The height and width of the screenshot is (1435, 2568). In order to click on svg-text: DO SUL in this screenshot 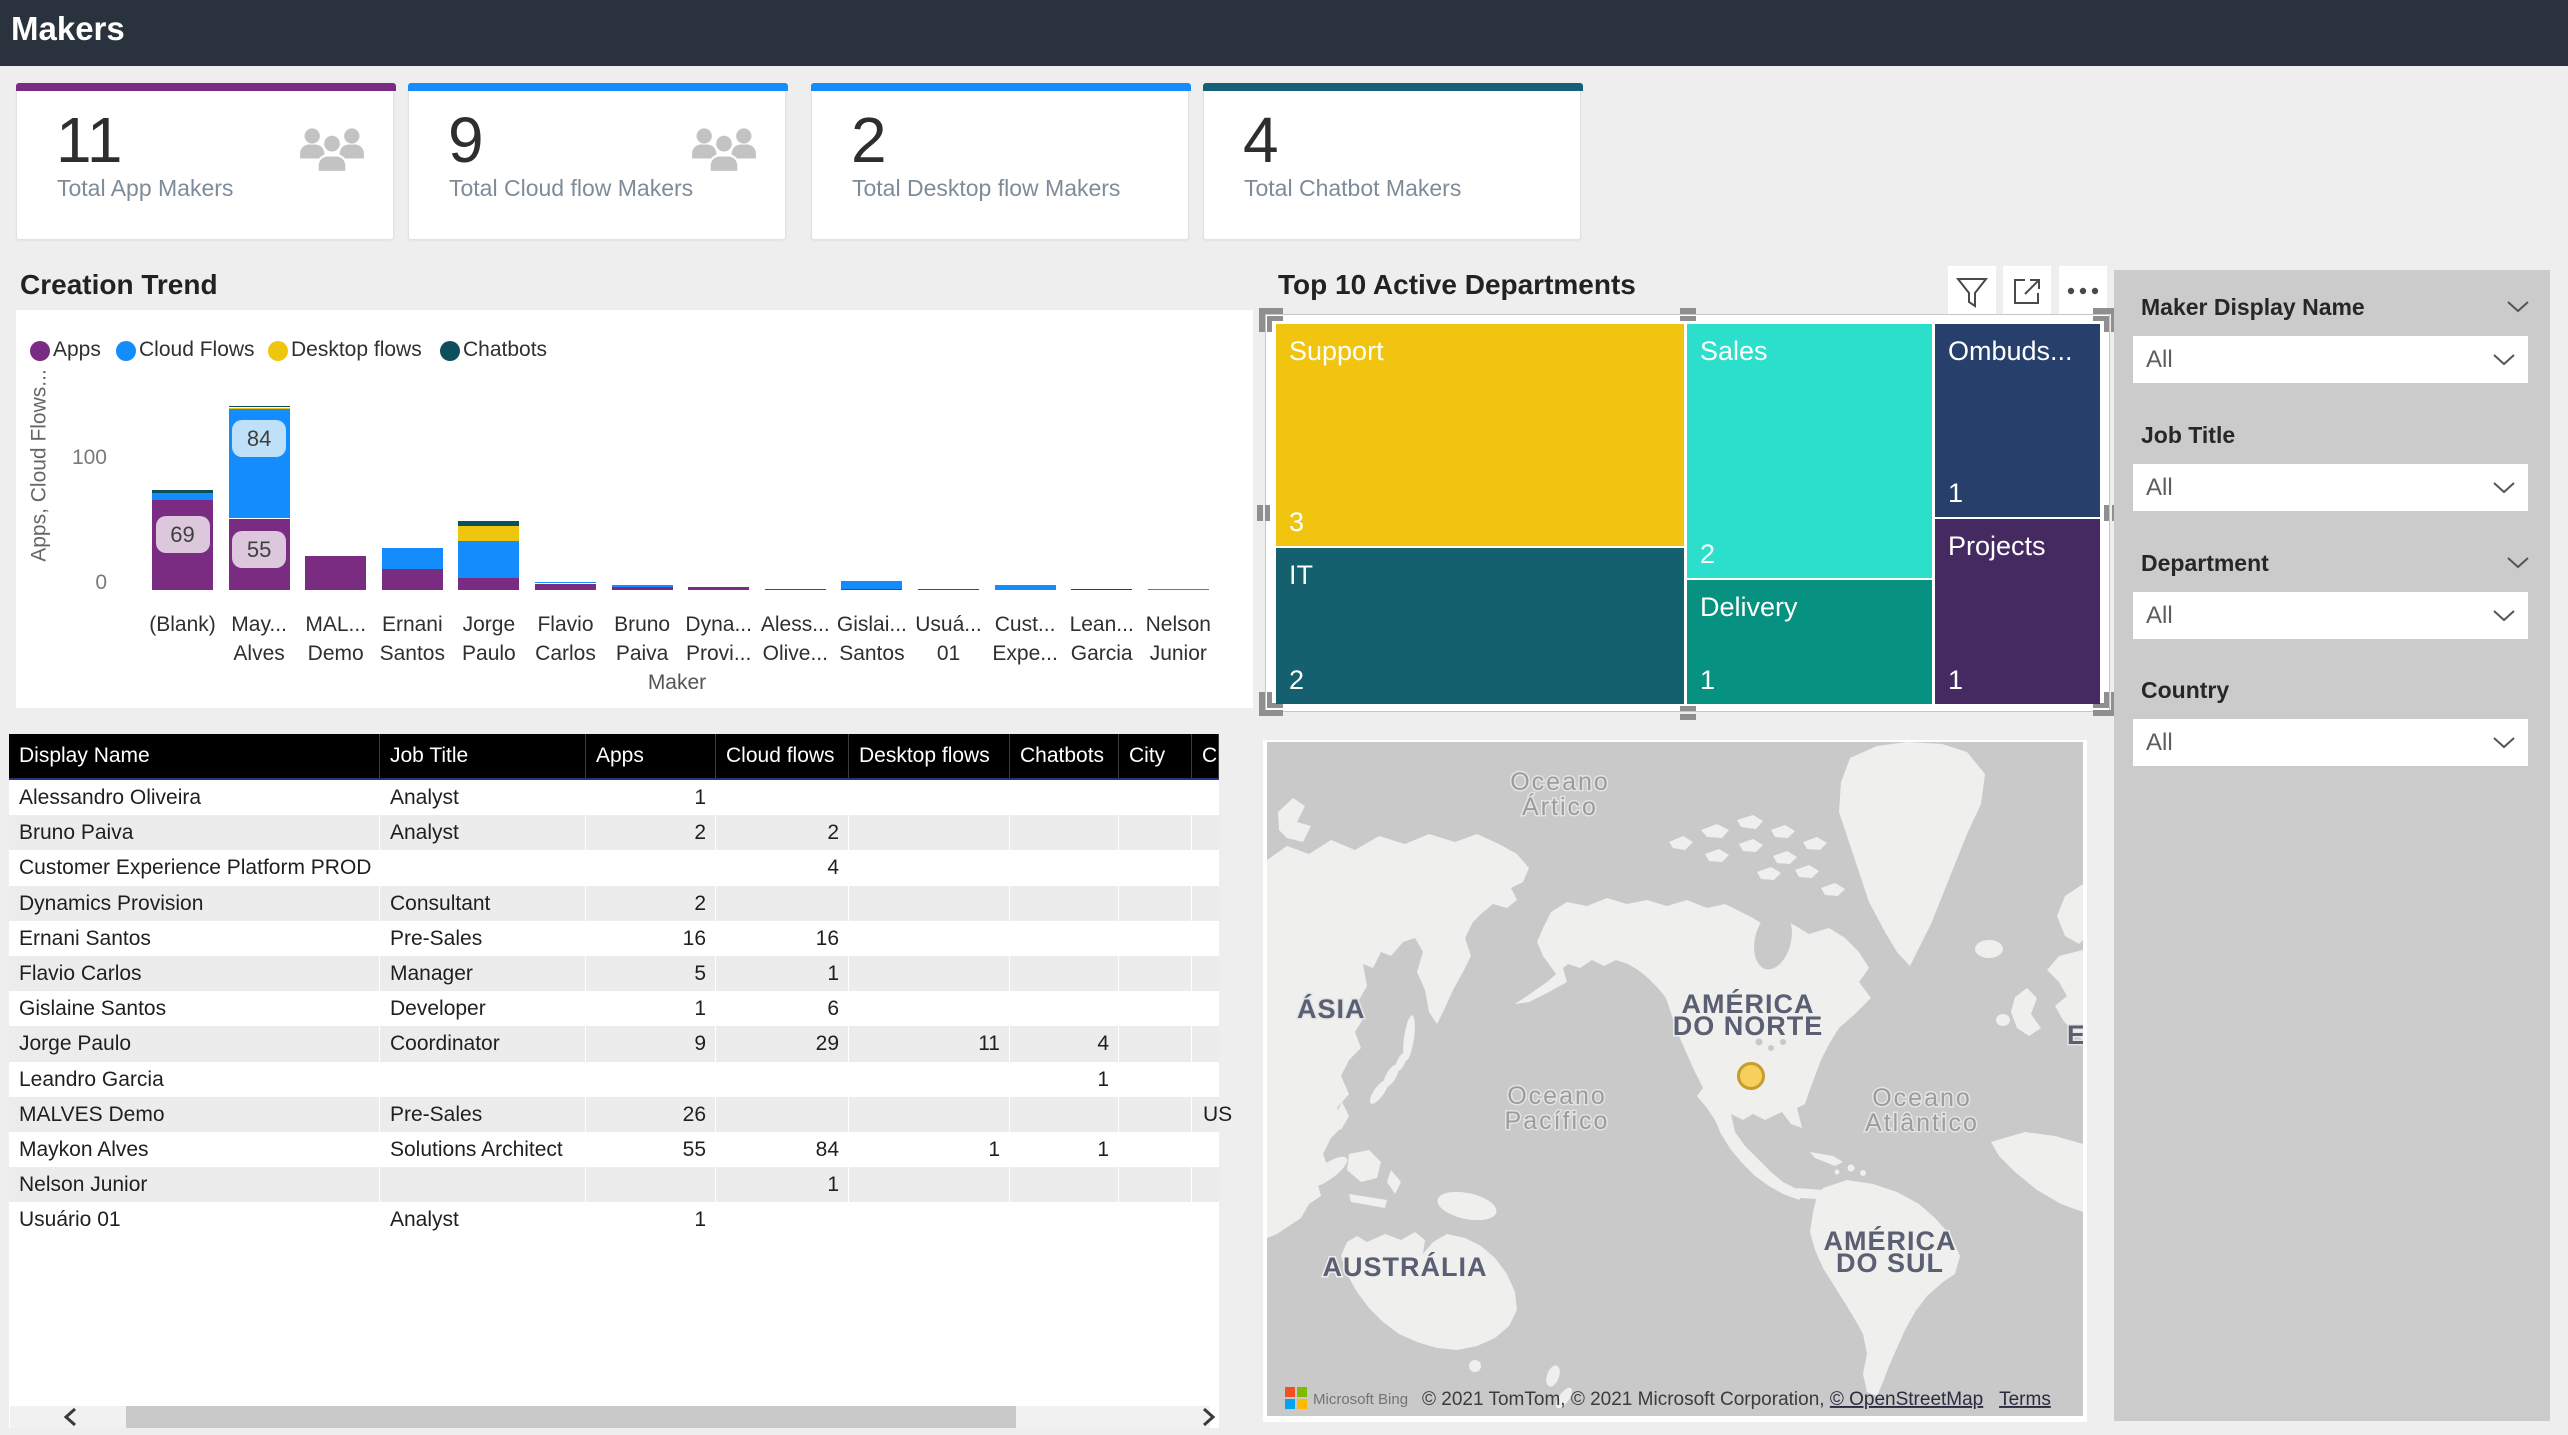, I will do `click(1890, 1263)`.